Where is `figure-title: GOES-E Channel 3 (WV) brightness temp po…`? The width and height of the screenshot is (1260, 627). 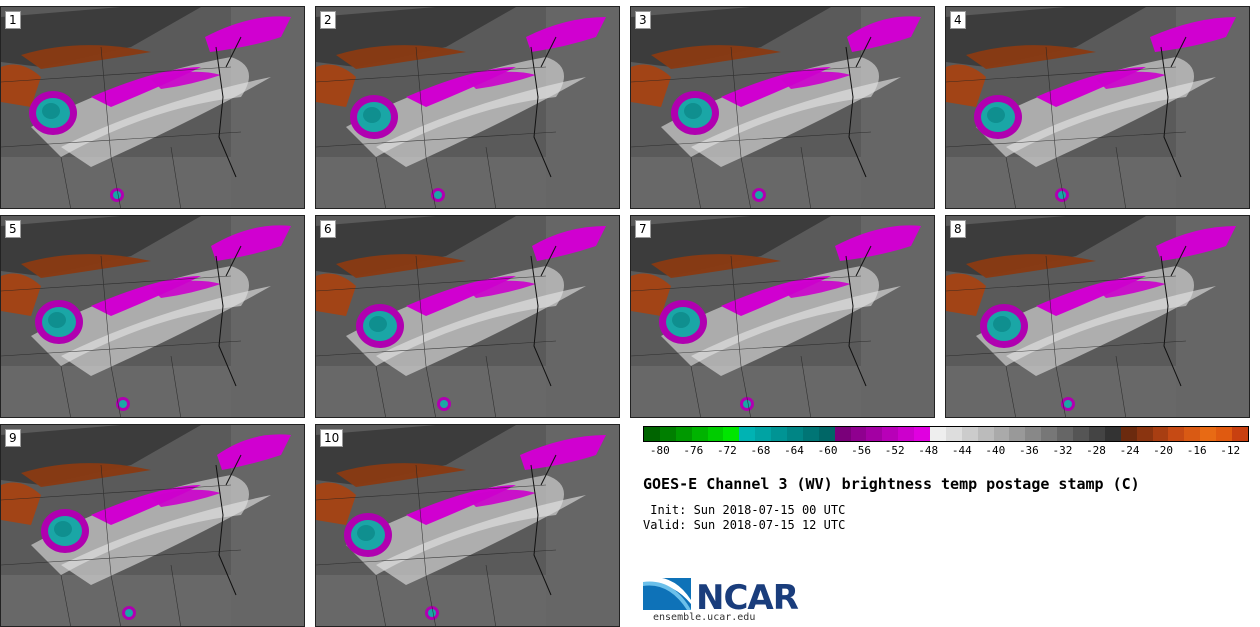
figure-title: GOES-E Channel 3 (WV) brightness temp po… is located at coordinates (891, 484).